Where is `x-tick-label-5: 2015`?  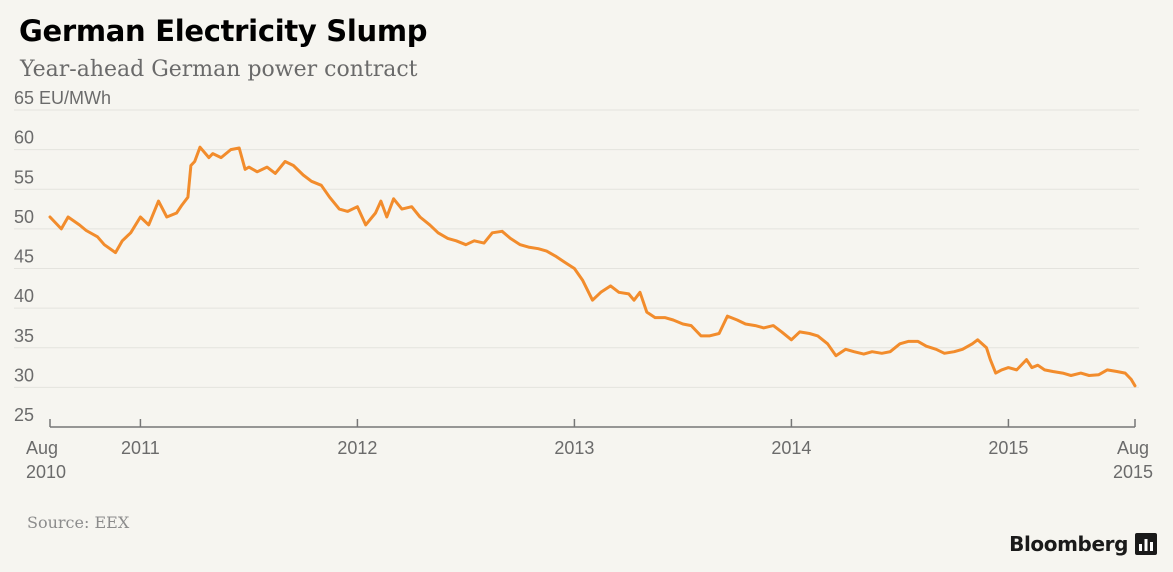 x-tick-label-5: 2015 is located at coordinates (1008, 448).